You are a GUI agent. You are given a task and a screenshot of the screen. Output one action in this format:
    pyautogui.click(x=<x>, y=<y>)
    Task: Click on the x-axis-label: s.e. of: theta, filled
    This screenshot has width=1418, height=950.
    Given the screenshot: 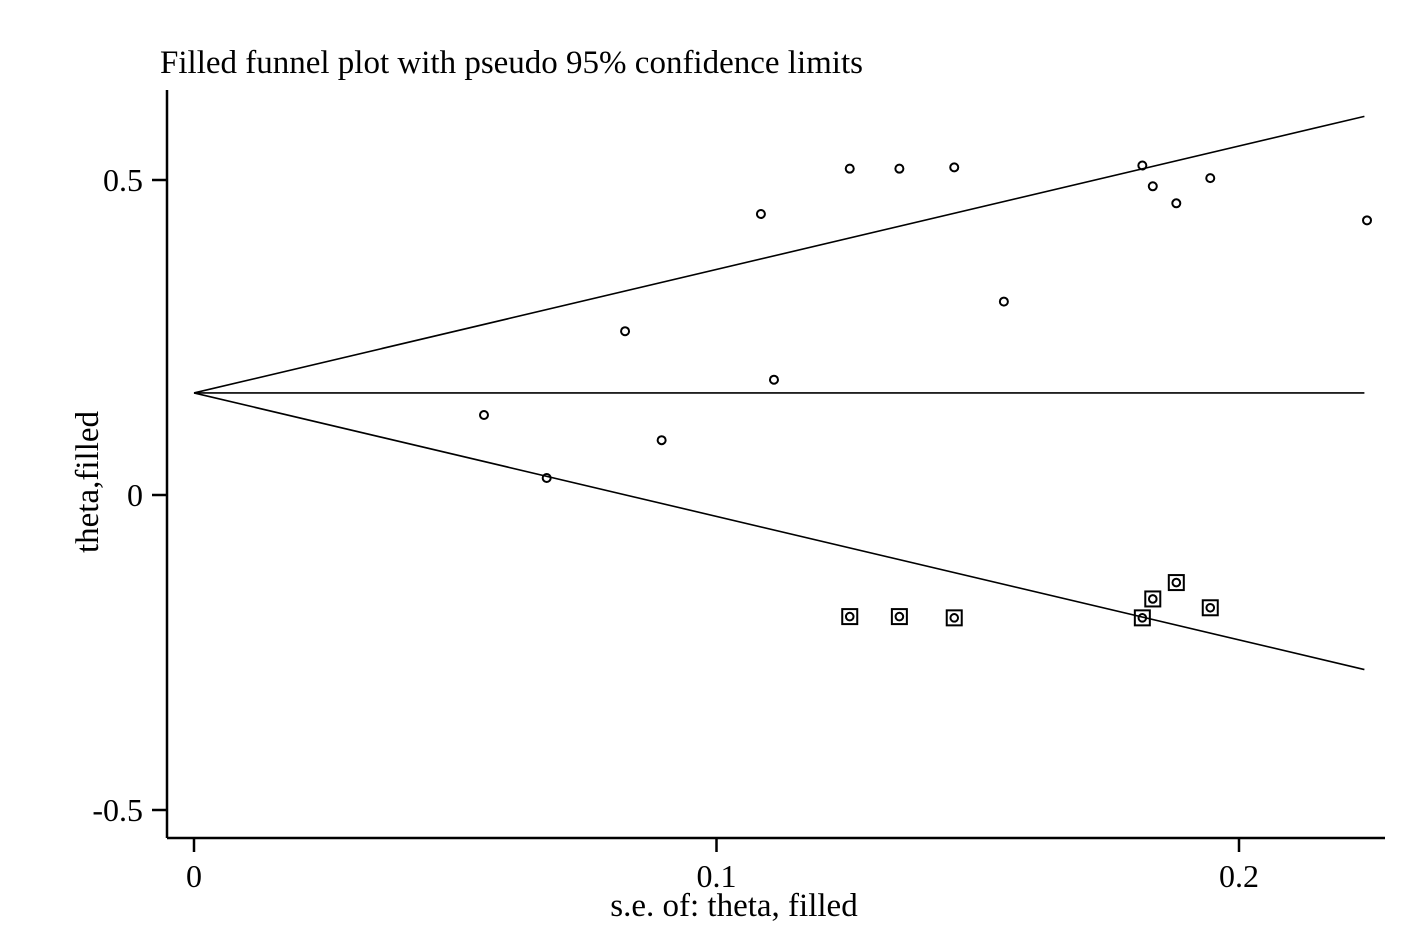 What is the action you would take?
    pyautogui.click(x=734, y=906)
    